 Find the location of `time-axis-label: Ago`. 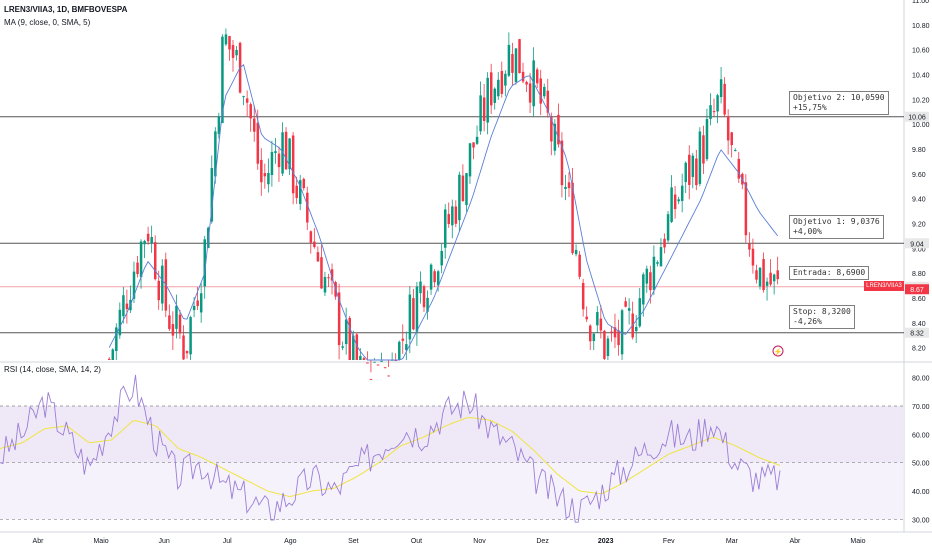

time-axis-label: Ago is located at coordinates (290, 541).